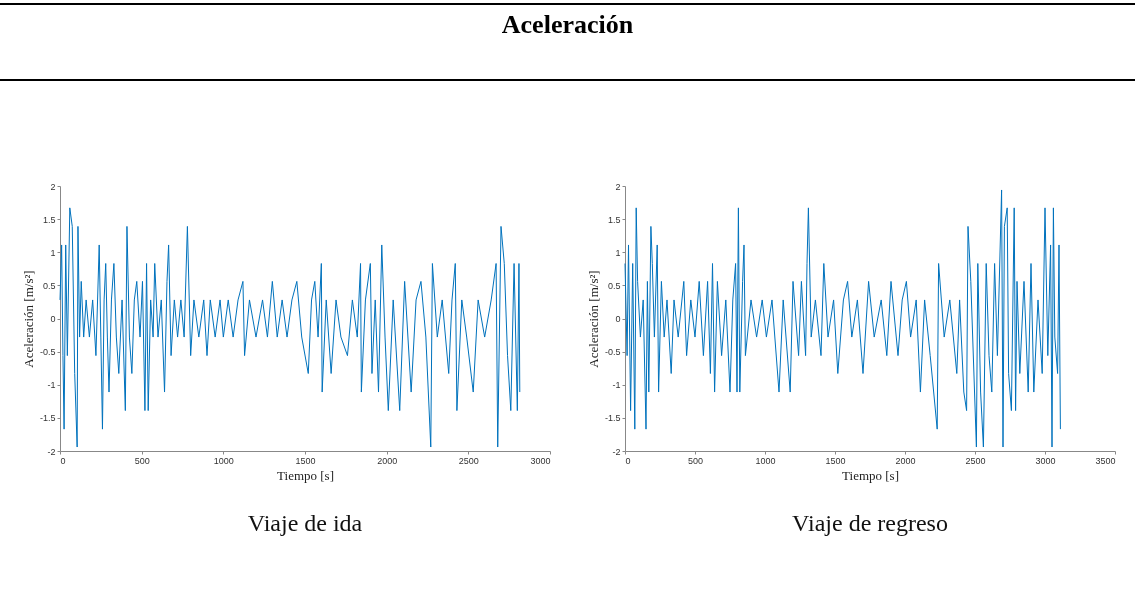  I want to click on x-tick-label: 3500, so click(1105, 460).